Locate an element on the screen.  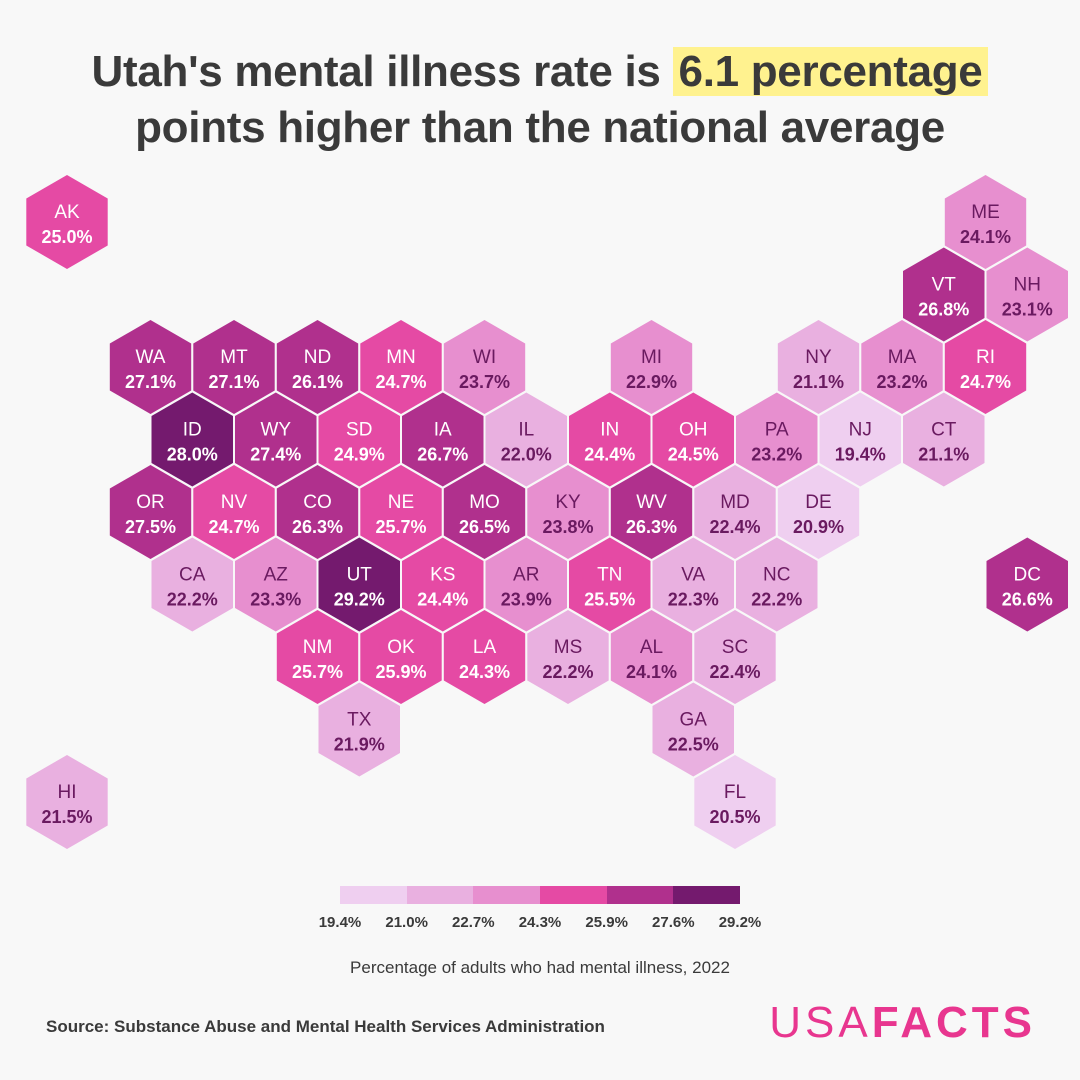
state-tile-nv: NV 24.7% is located at coordinates (234, 512).